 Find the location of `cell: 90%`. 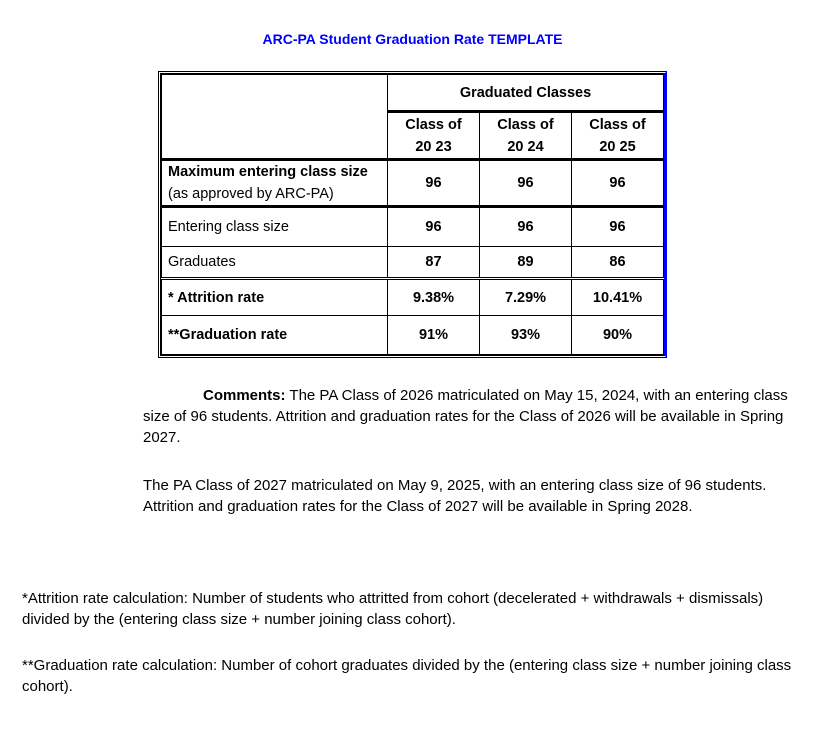

cell: 90% is located at coordinates (617, 335).